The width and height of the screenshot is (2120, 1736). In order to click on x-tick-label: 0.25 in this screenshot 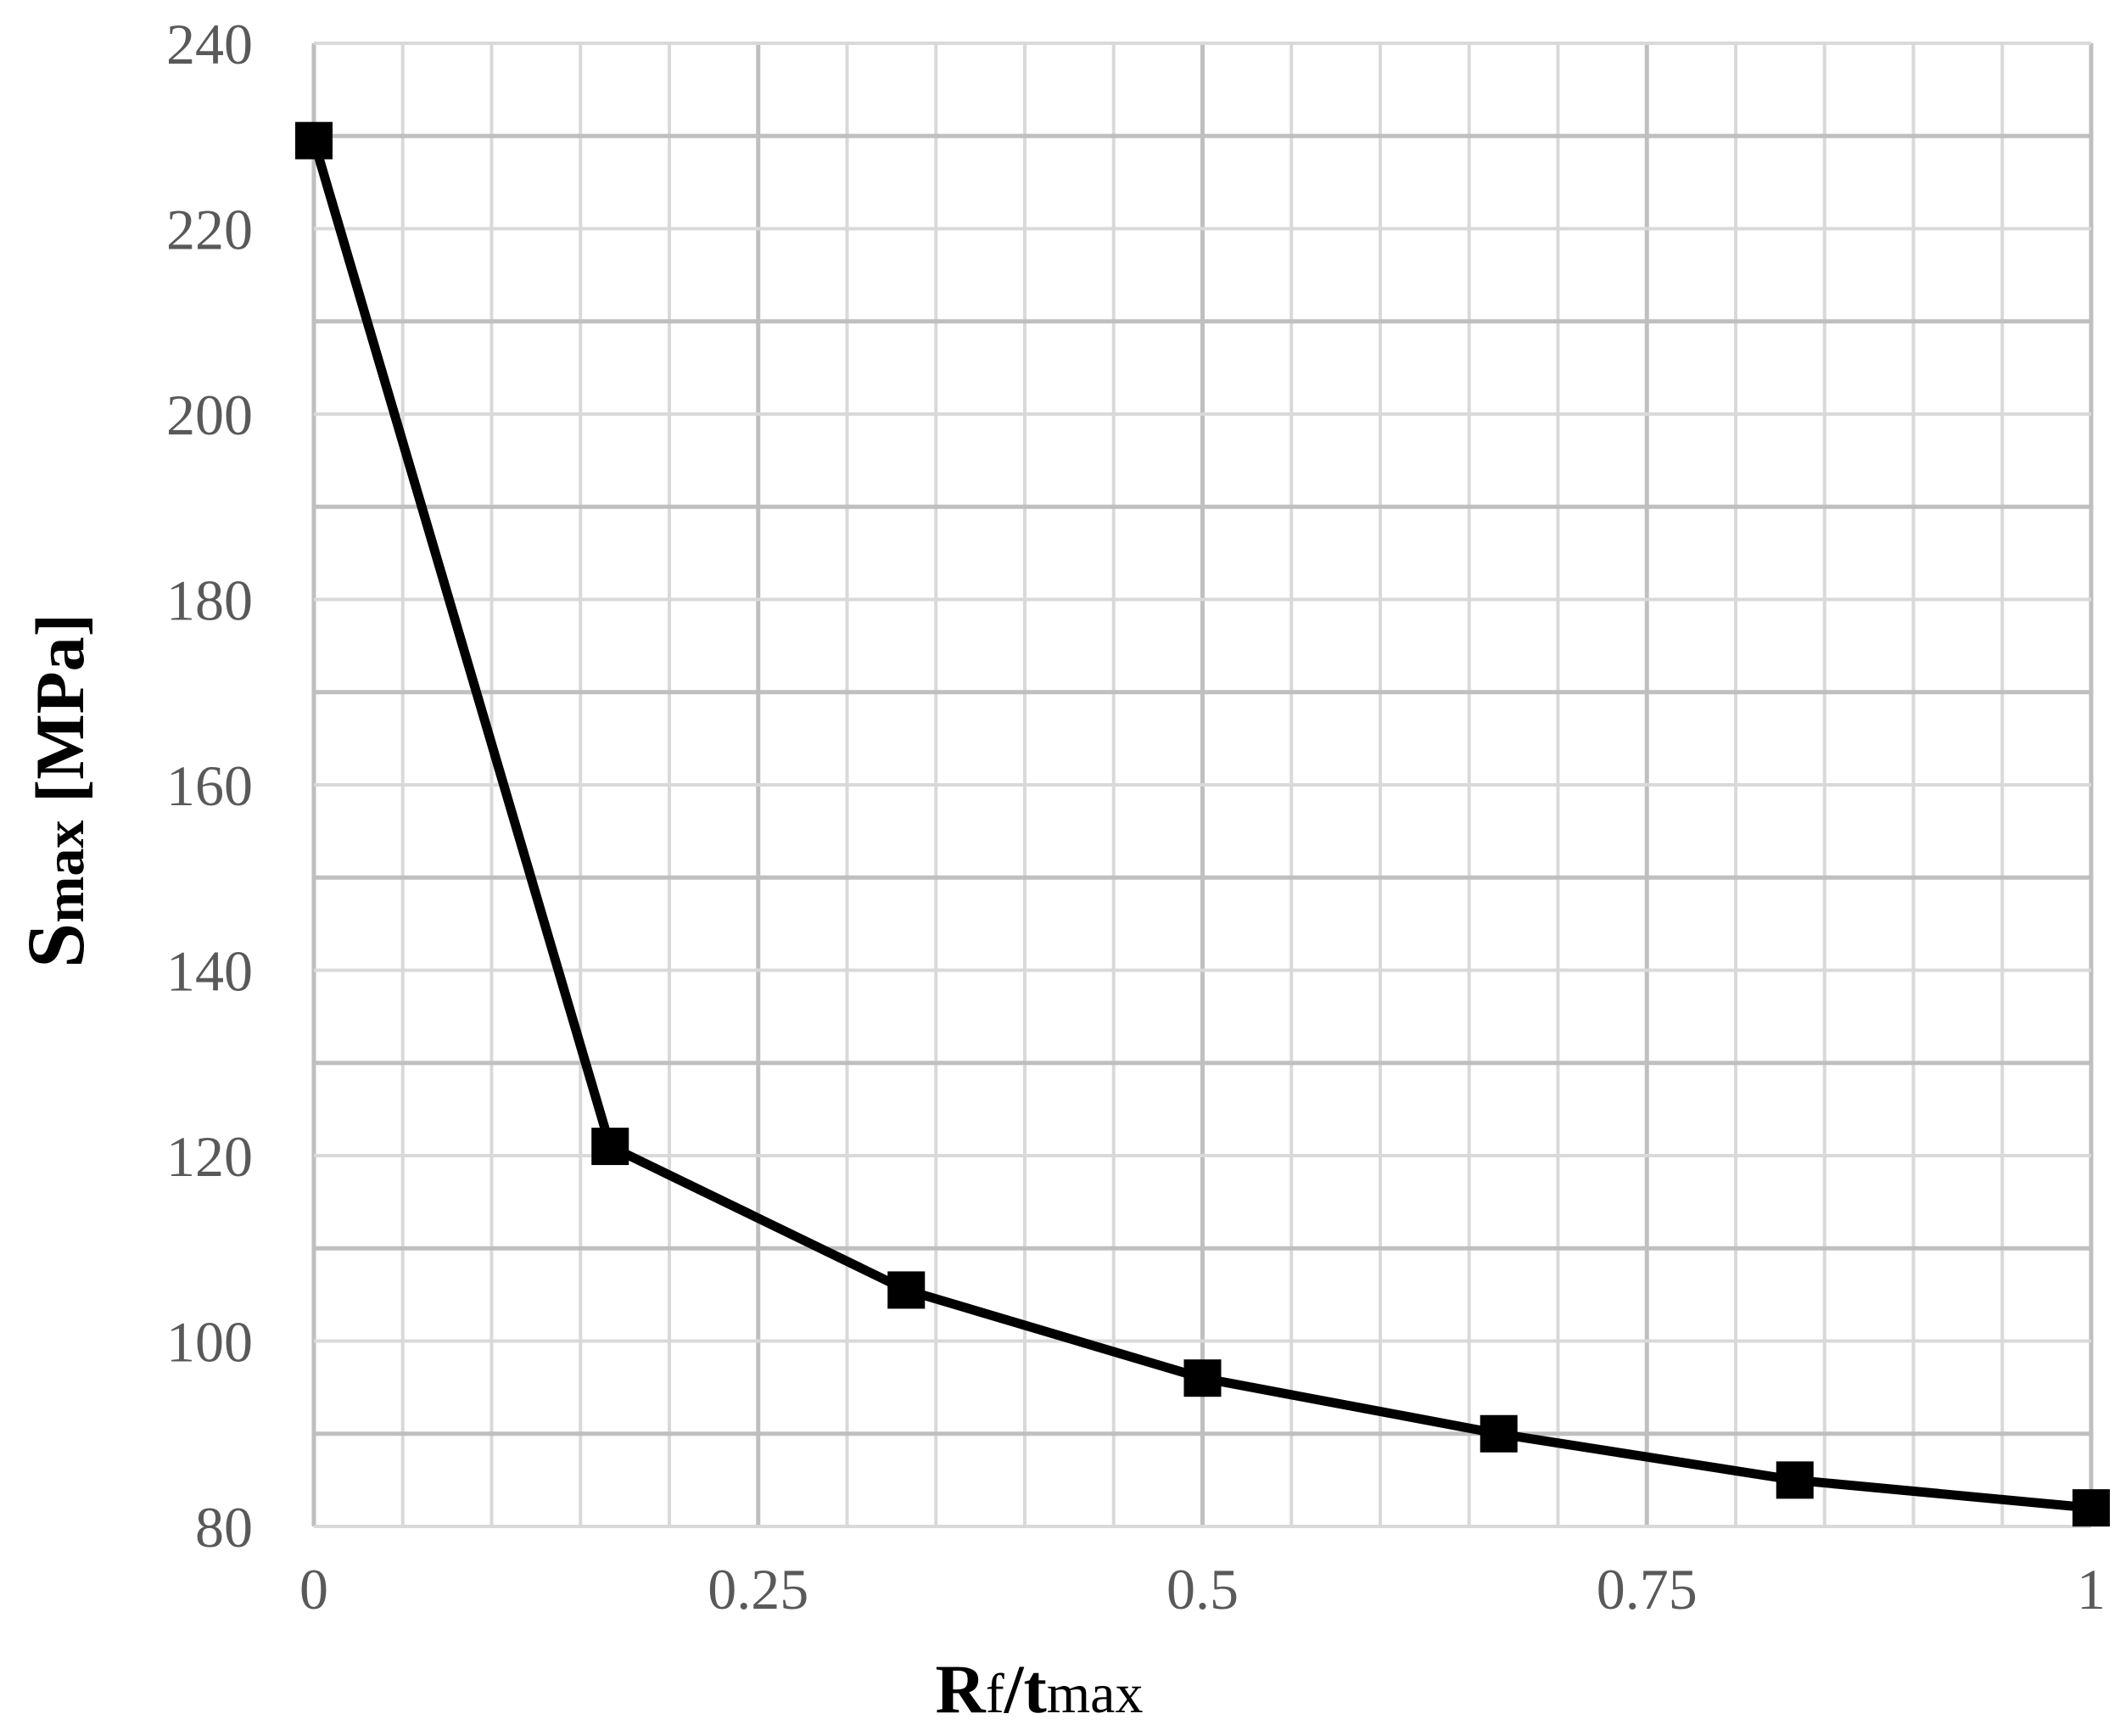, I will do `click(758, 1589)`.